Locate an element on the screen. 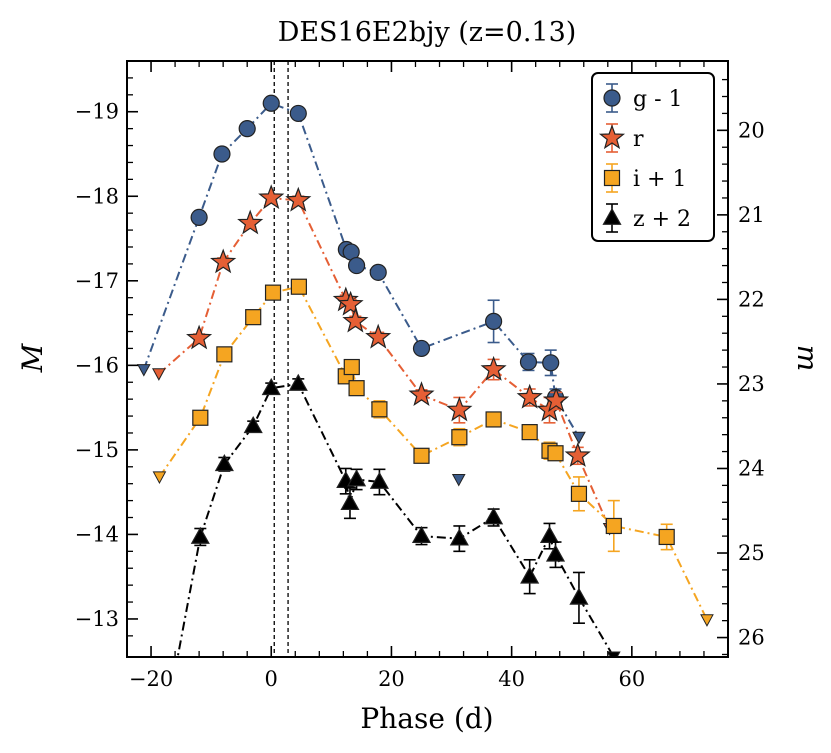  y-tick-label: −17 is located at coordinates (97, 281).